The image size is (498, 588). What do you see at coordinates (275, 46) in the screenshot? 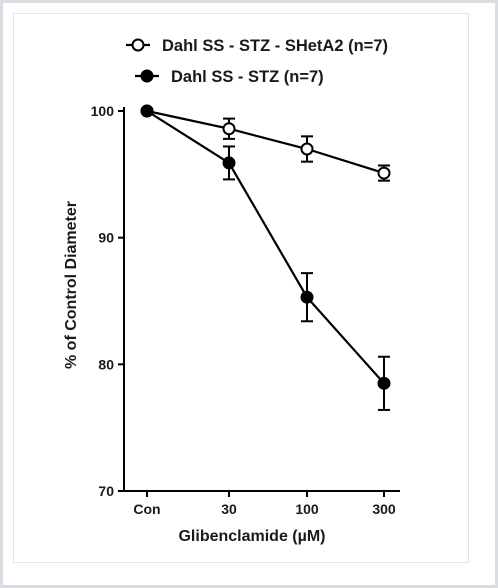
I see `legend-label-shetA2: Dahl SS - STZ - SHetA2 (n=7)` at bounding box center [275, 46].